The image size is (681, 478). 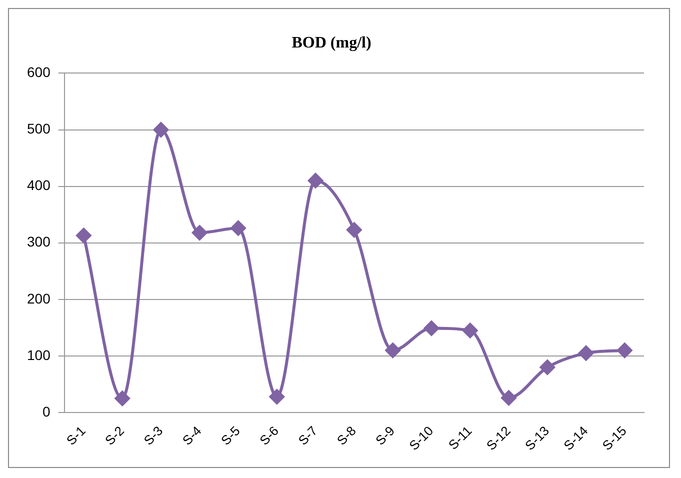 I want to click on y-tick-label: 400, so click(x=39, y=185).